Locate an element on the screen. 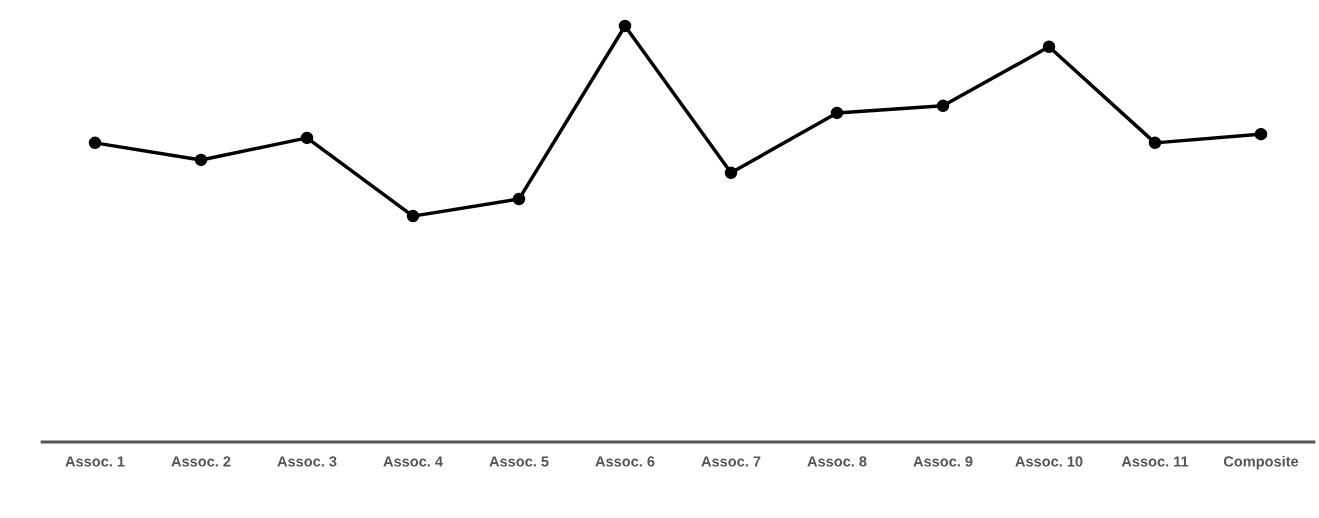  x-tick-label: Assoc. 9 is located at coordinates (943, 461).